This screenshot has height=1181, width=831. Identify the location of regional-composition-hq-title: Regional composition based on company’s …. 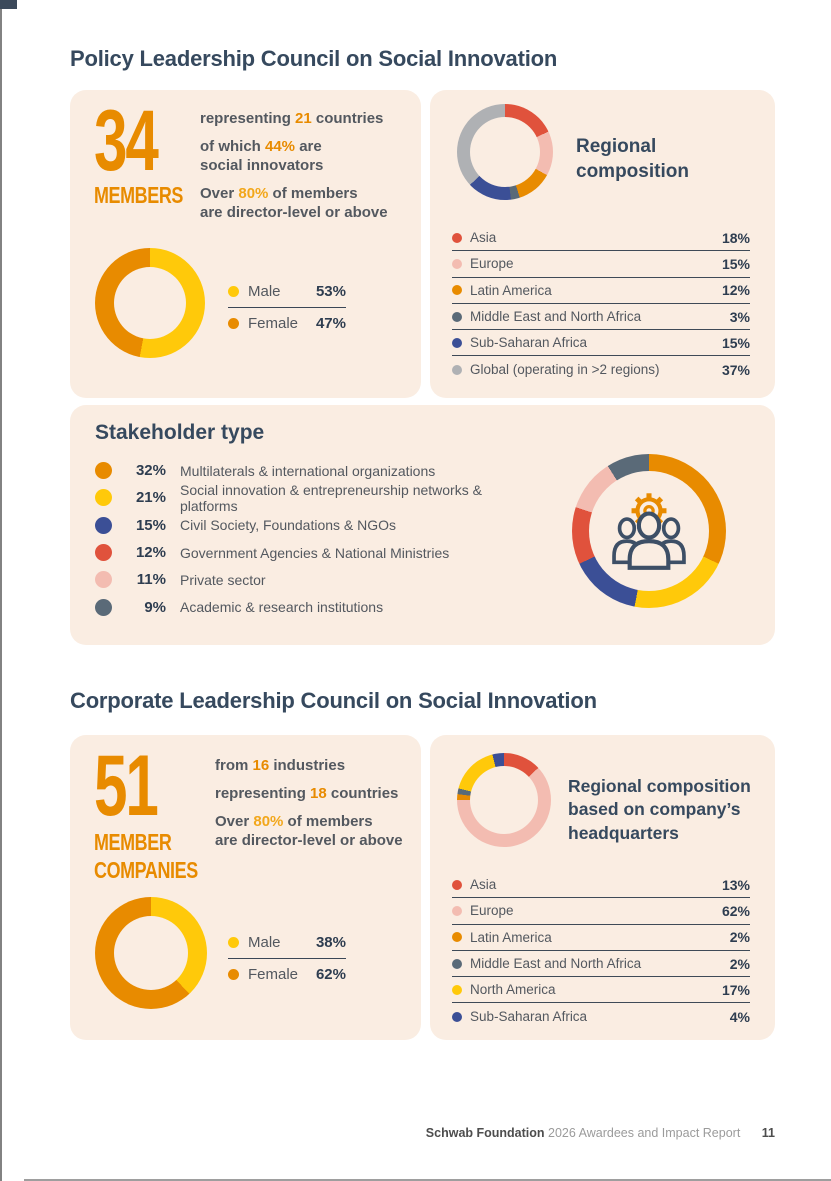
(659, 809).